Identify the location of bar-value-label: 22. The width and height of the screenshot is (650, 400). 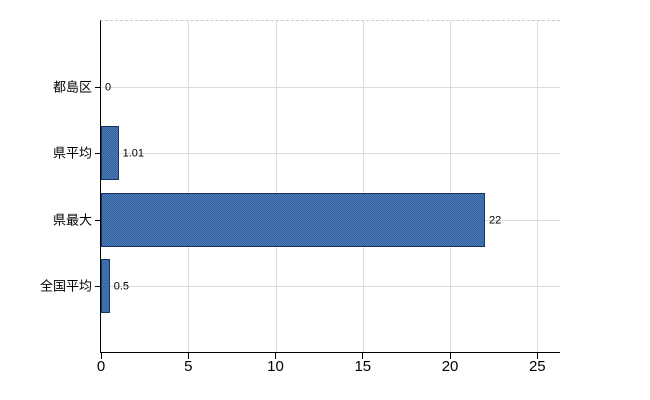
(495, 220).